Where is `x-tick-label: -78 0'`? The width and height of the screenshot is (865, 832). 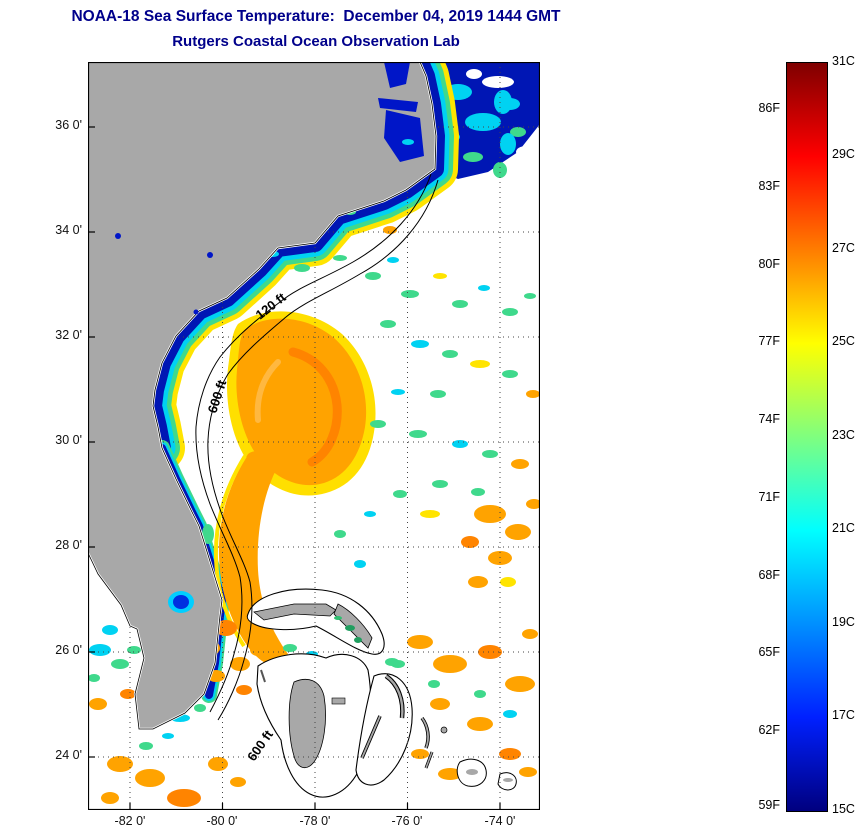
x-tick-label: -78 0' is located at coordinates (315, 821).